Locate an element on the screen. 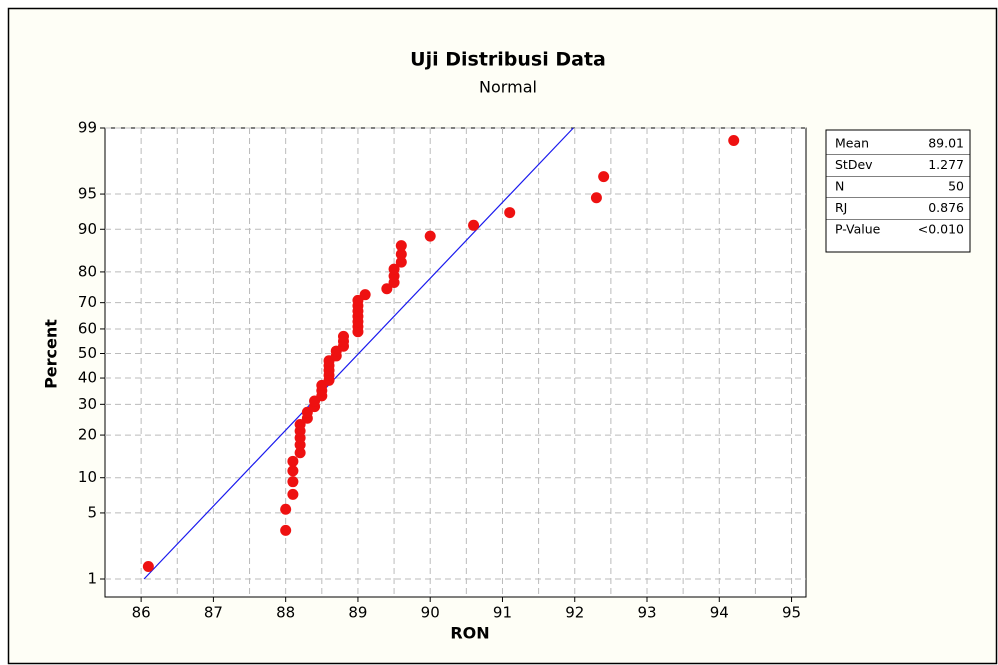 The width and height of the screenshot is (998, 665). stats-box is located at coordinates (898, 191).